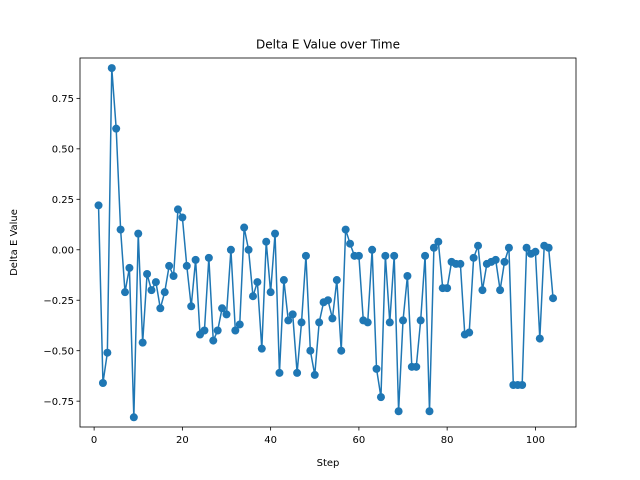 This screenshot has height=480, width=640. I want to click on x-tick-label: 60, so click(359, 440).